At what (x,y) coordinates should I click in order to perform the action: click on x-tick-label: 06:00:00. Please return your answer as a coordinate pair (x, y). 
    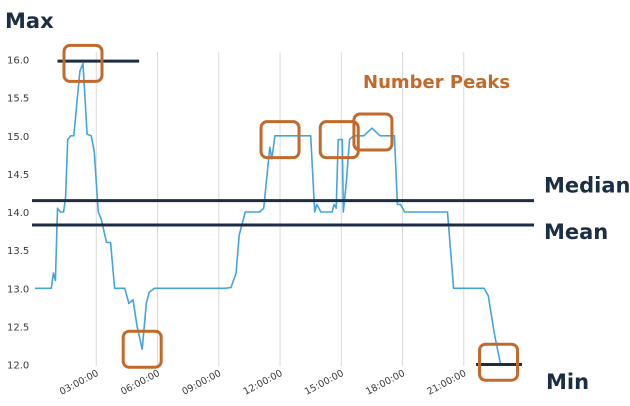
    Looking at the image, I should click on (140, 383).